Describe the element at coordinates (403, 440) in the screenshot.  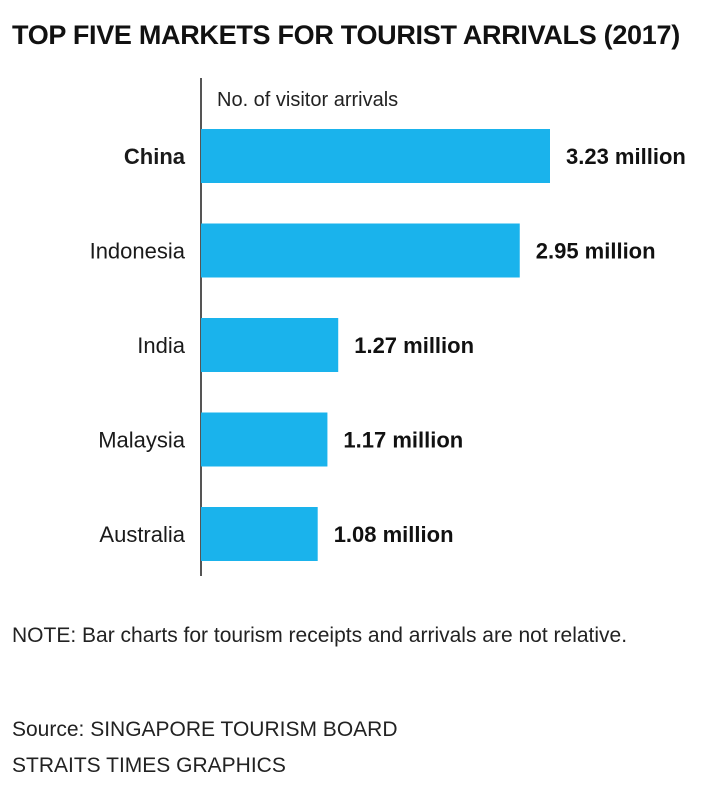
I see `value-label: 1.17 million` at that location.